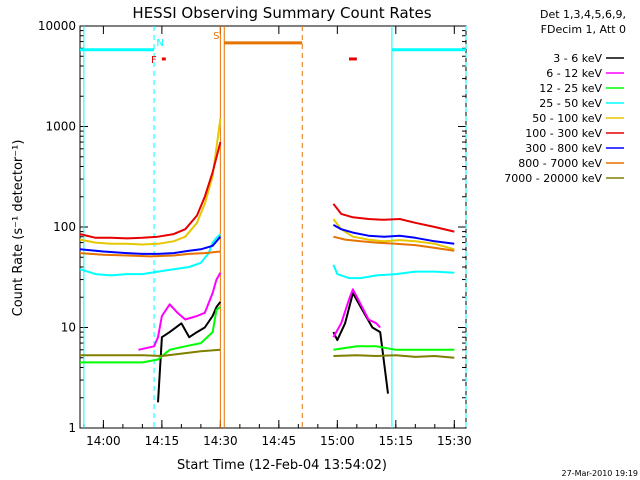  Describe the element at coordinates (64, 227) in the screenshot. I see `y-tick-label: 100` at that location.